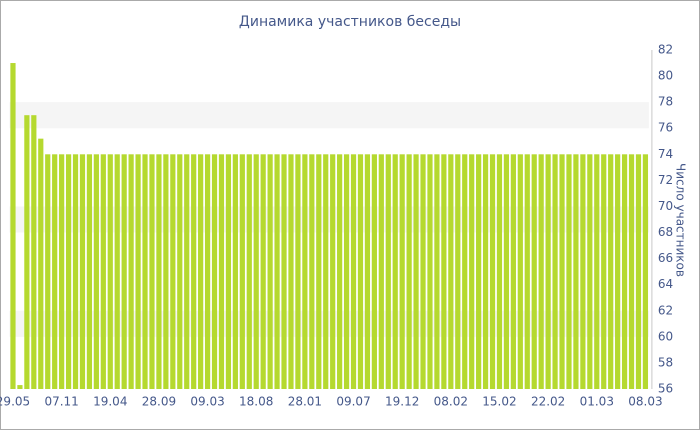 This screenshot has height=430, width=700. Describe the element at coordinates (665, 232) in the screenshot. I see `y-tick-label: 68` at that location.